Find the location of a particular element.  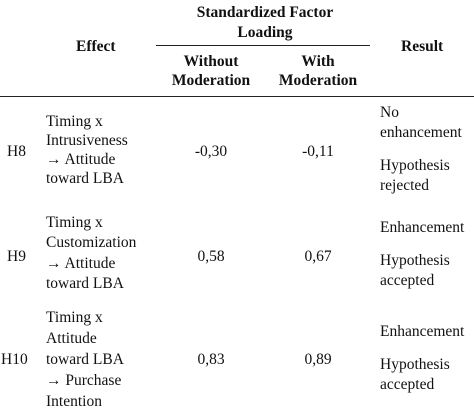

row-h9-id: H9 is located at coordinates (16, 256).